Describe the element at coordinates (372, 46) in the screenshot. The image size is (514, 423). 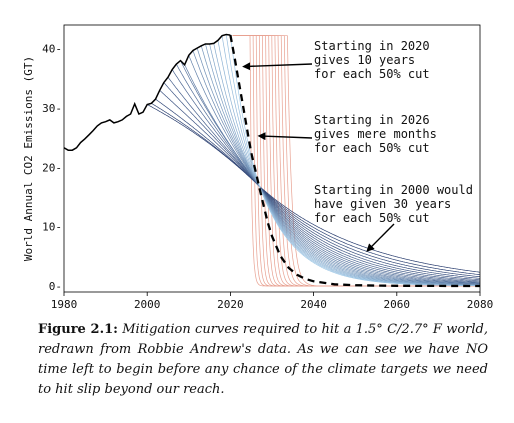
I see `annotation-text: Starting in 2020` at that location.